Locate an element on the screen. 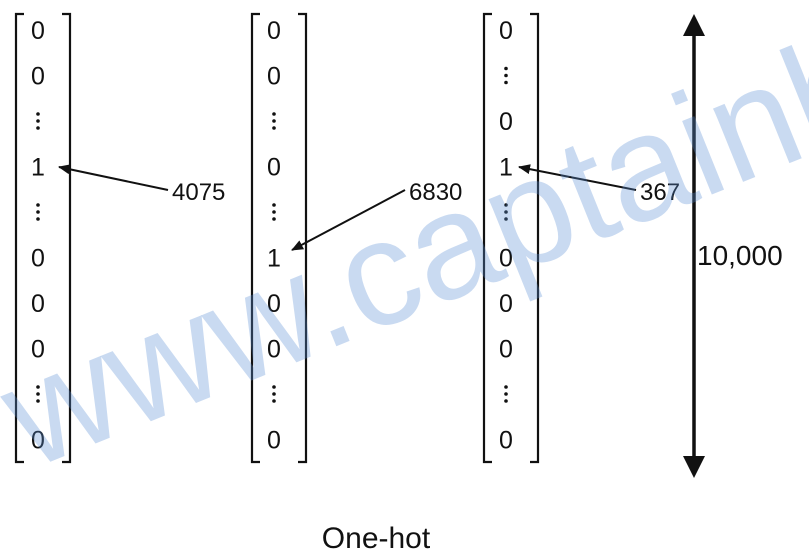 This screenshot has height=557, width=809. caption: One-hot is located at coordinates (376, 538).